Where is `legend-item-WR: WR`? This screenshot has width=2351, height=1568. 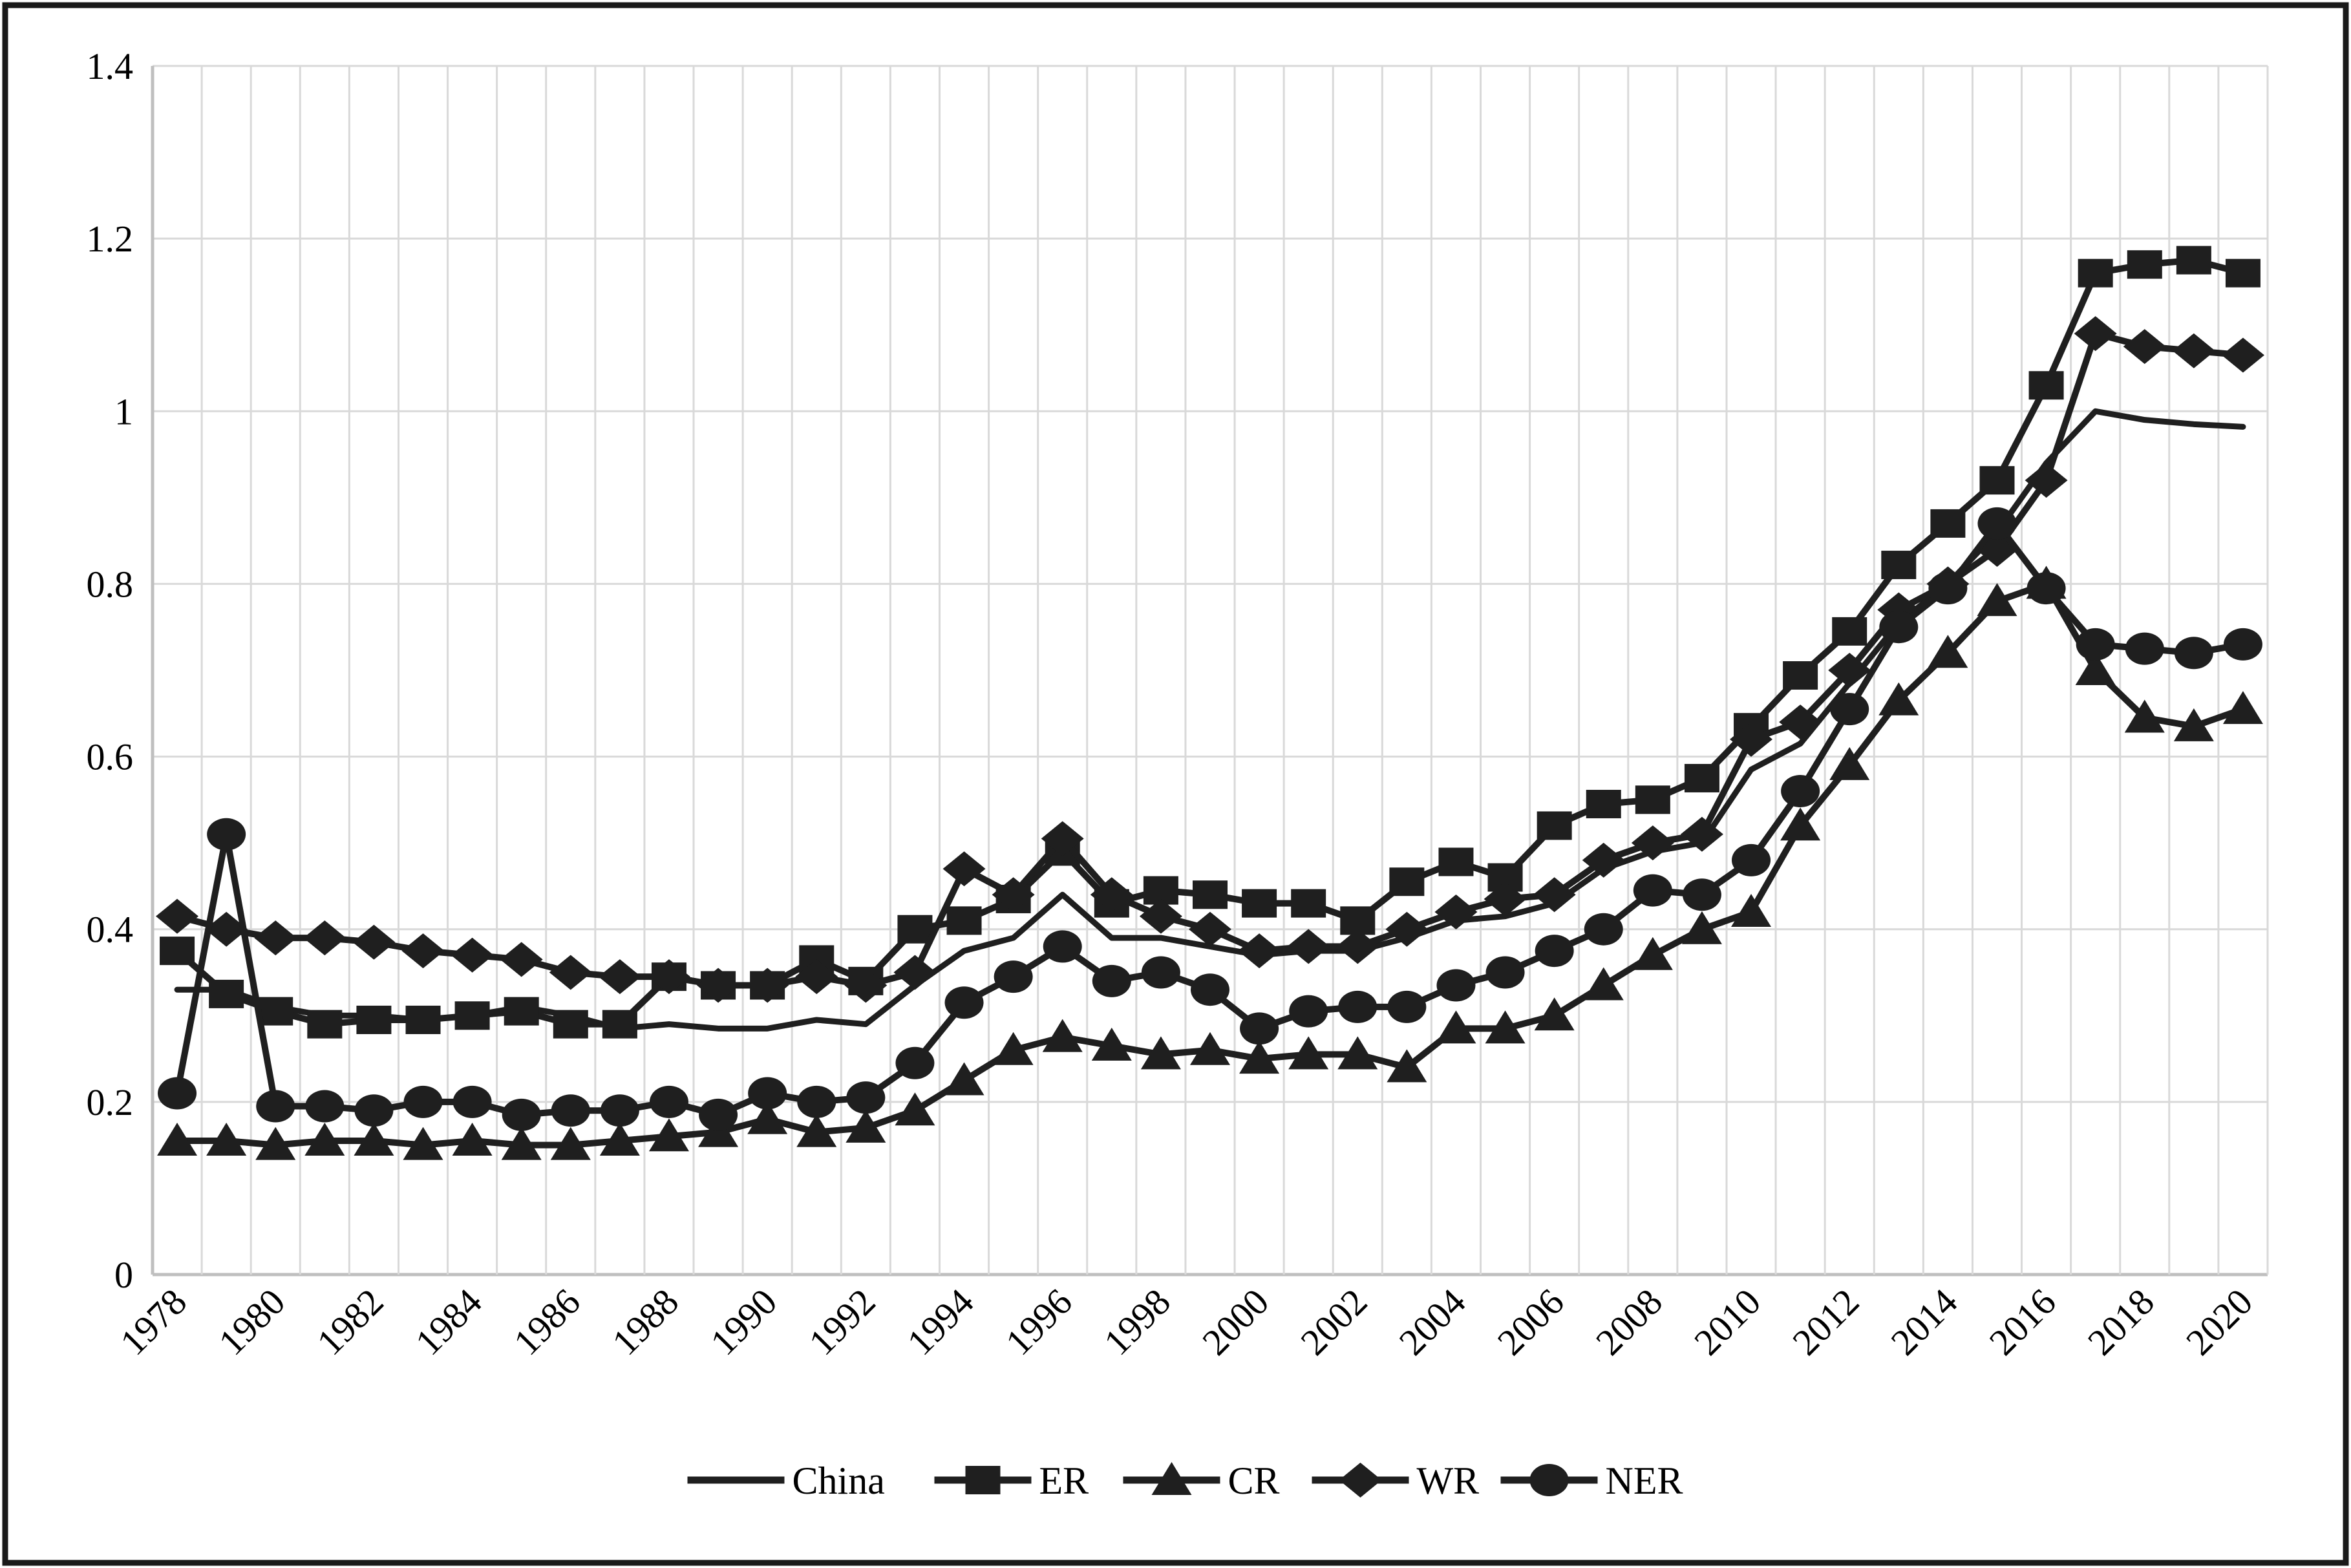
legend-item-WR: WR is located at coordinates (1396, 1480).